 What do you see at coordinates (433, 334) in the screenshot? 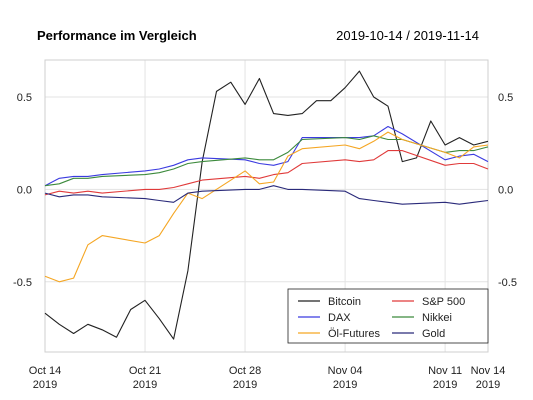
I see `legend-label-gold: Gold` at bounding box center [433, 334].